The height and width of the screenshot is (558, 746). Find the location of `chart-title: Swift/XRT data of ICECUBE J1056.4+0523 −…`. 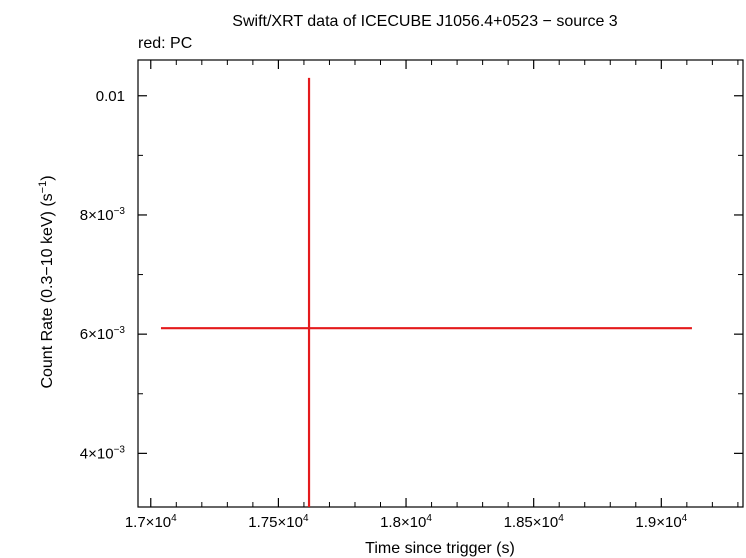

chart-title: Swift/XRT data of ICECUBE J1056.4+0523 −… is located at coordinates (425, 21).